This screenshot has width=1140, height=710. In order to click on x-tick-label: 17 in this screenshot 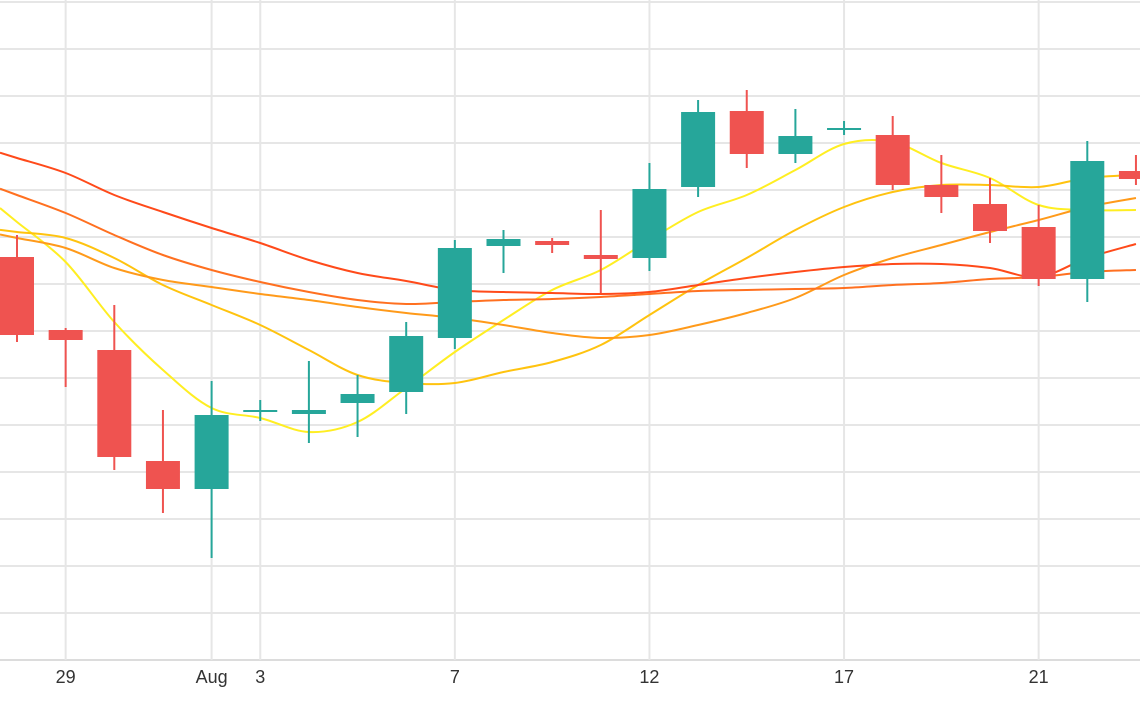, I will do `click(844, 677)`.